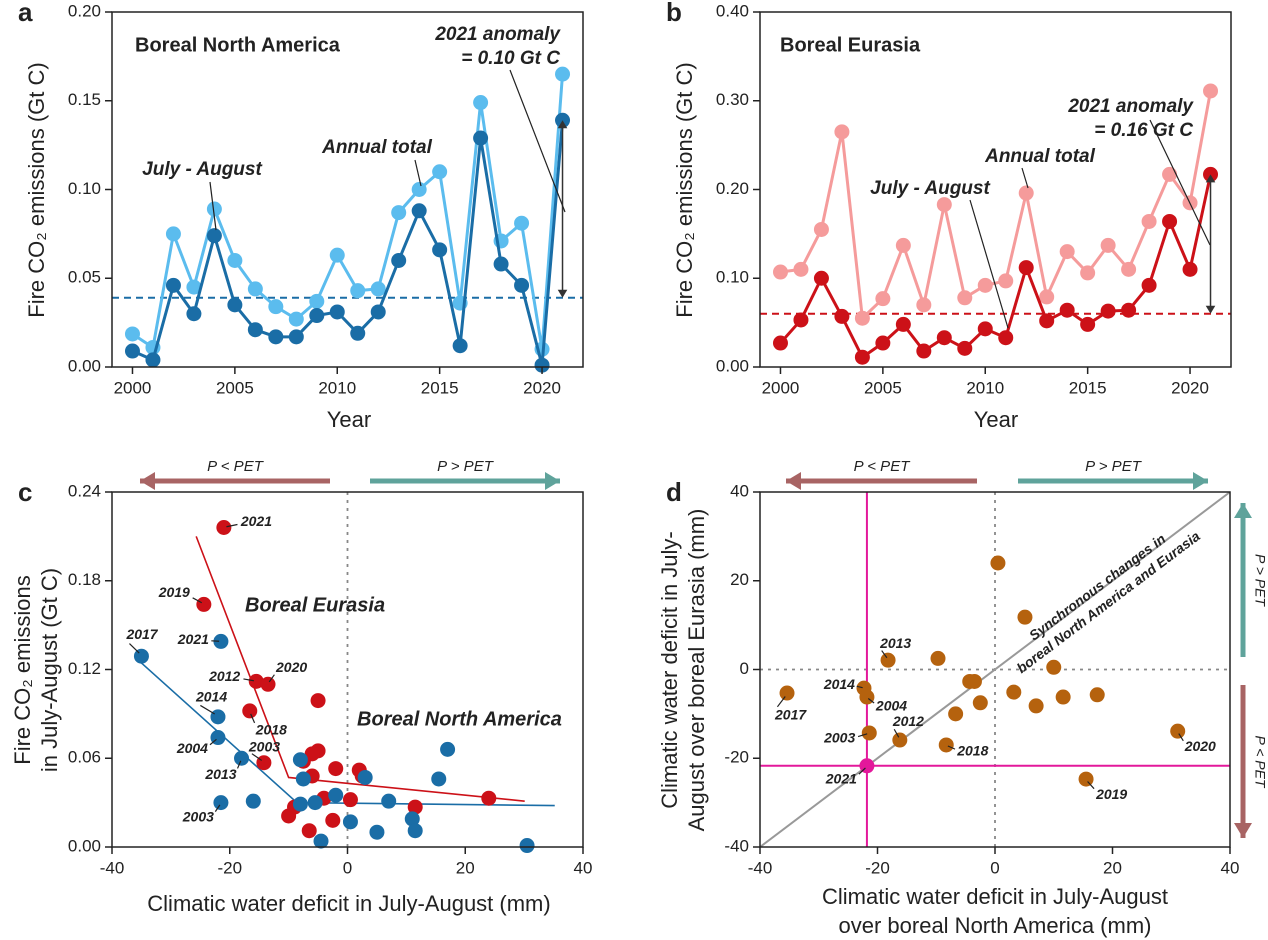  What do you see at coordinates (193, 639) in the screenshot?
I see `point-label: 2021` at bounding box center [193, 639].